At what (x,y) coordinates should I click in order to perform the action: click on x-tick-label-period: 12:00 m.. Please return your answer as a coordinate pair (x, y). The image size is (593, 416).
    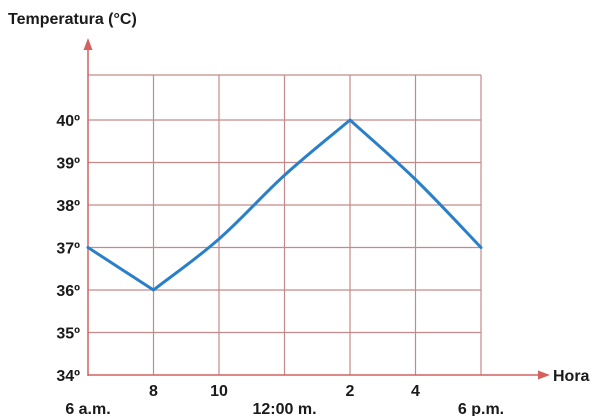
    Looking at the image, I should click on (284, 408).